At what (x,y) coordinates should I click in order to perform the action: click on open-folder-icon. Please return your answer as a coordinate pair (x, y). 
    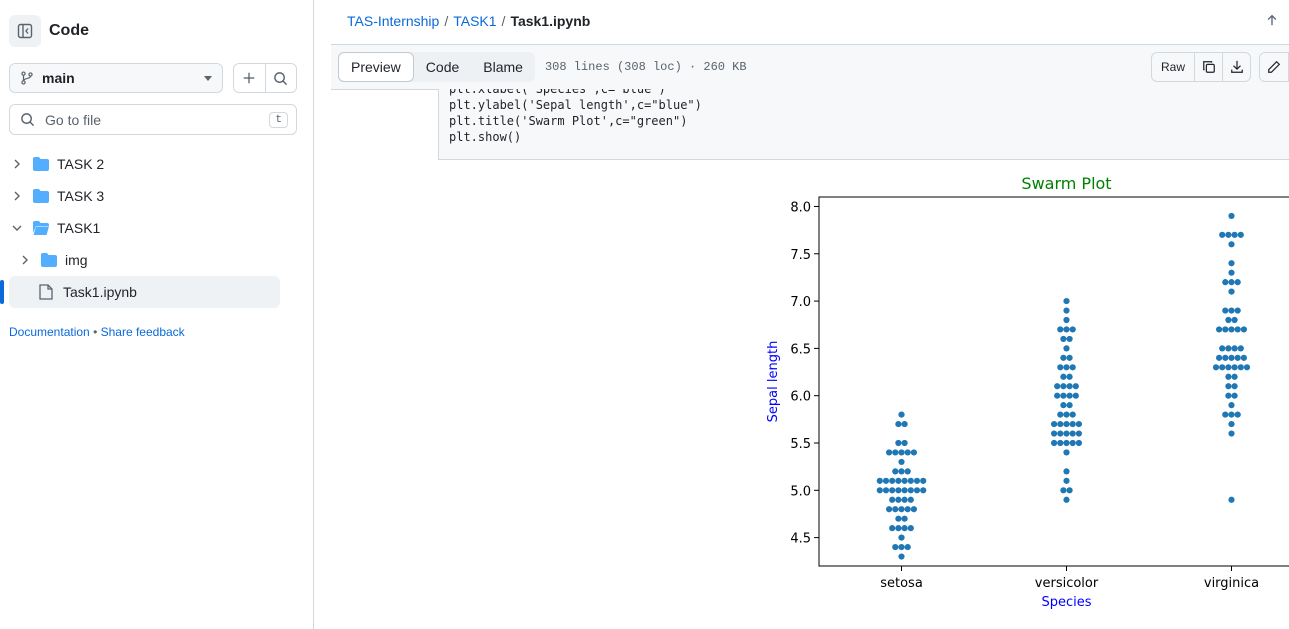
    Looking at the image, I should click on (41, 228).